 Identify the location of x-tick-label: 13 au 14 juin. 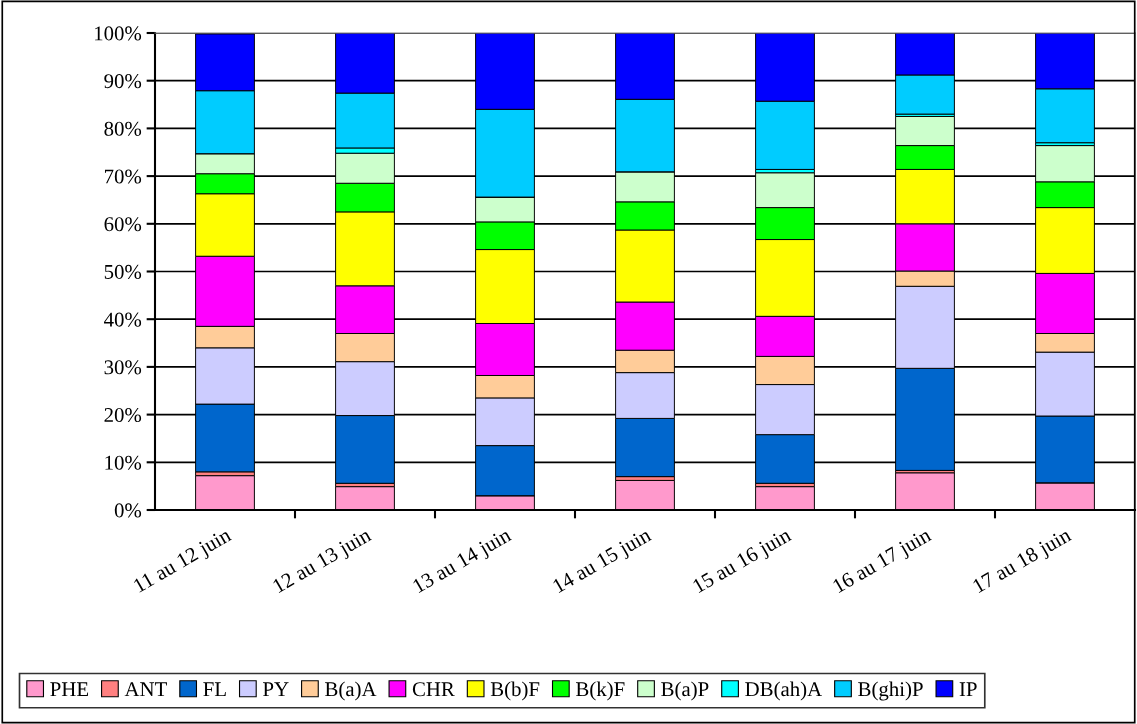
(463, 562).